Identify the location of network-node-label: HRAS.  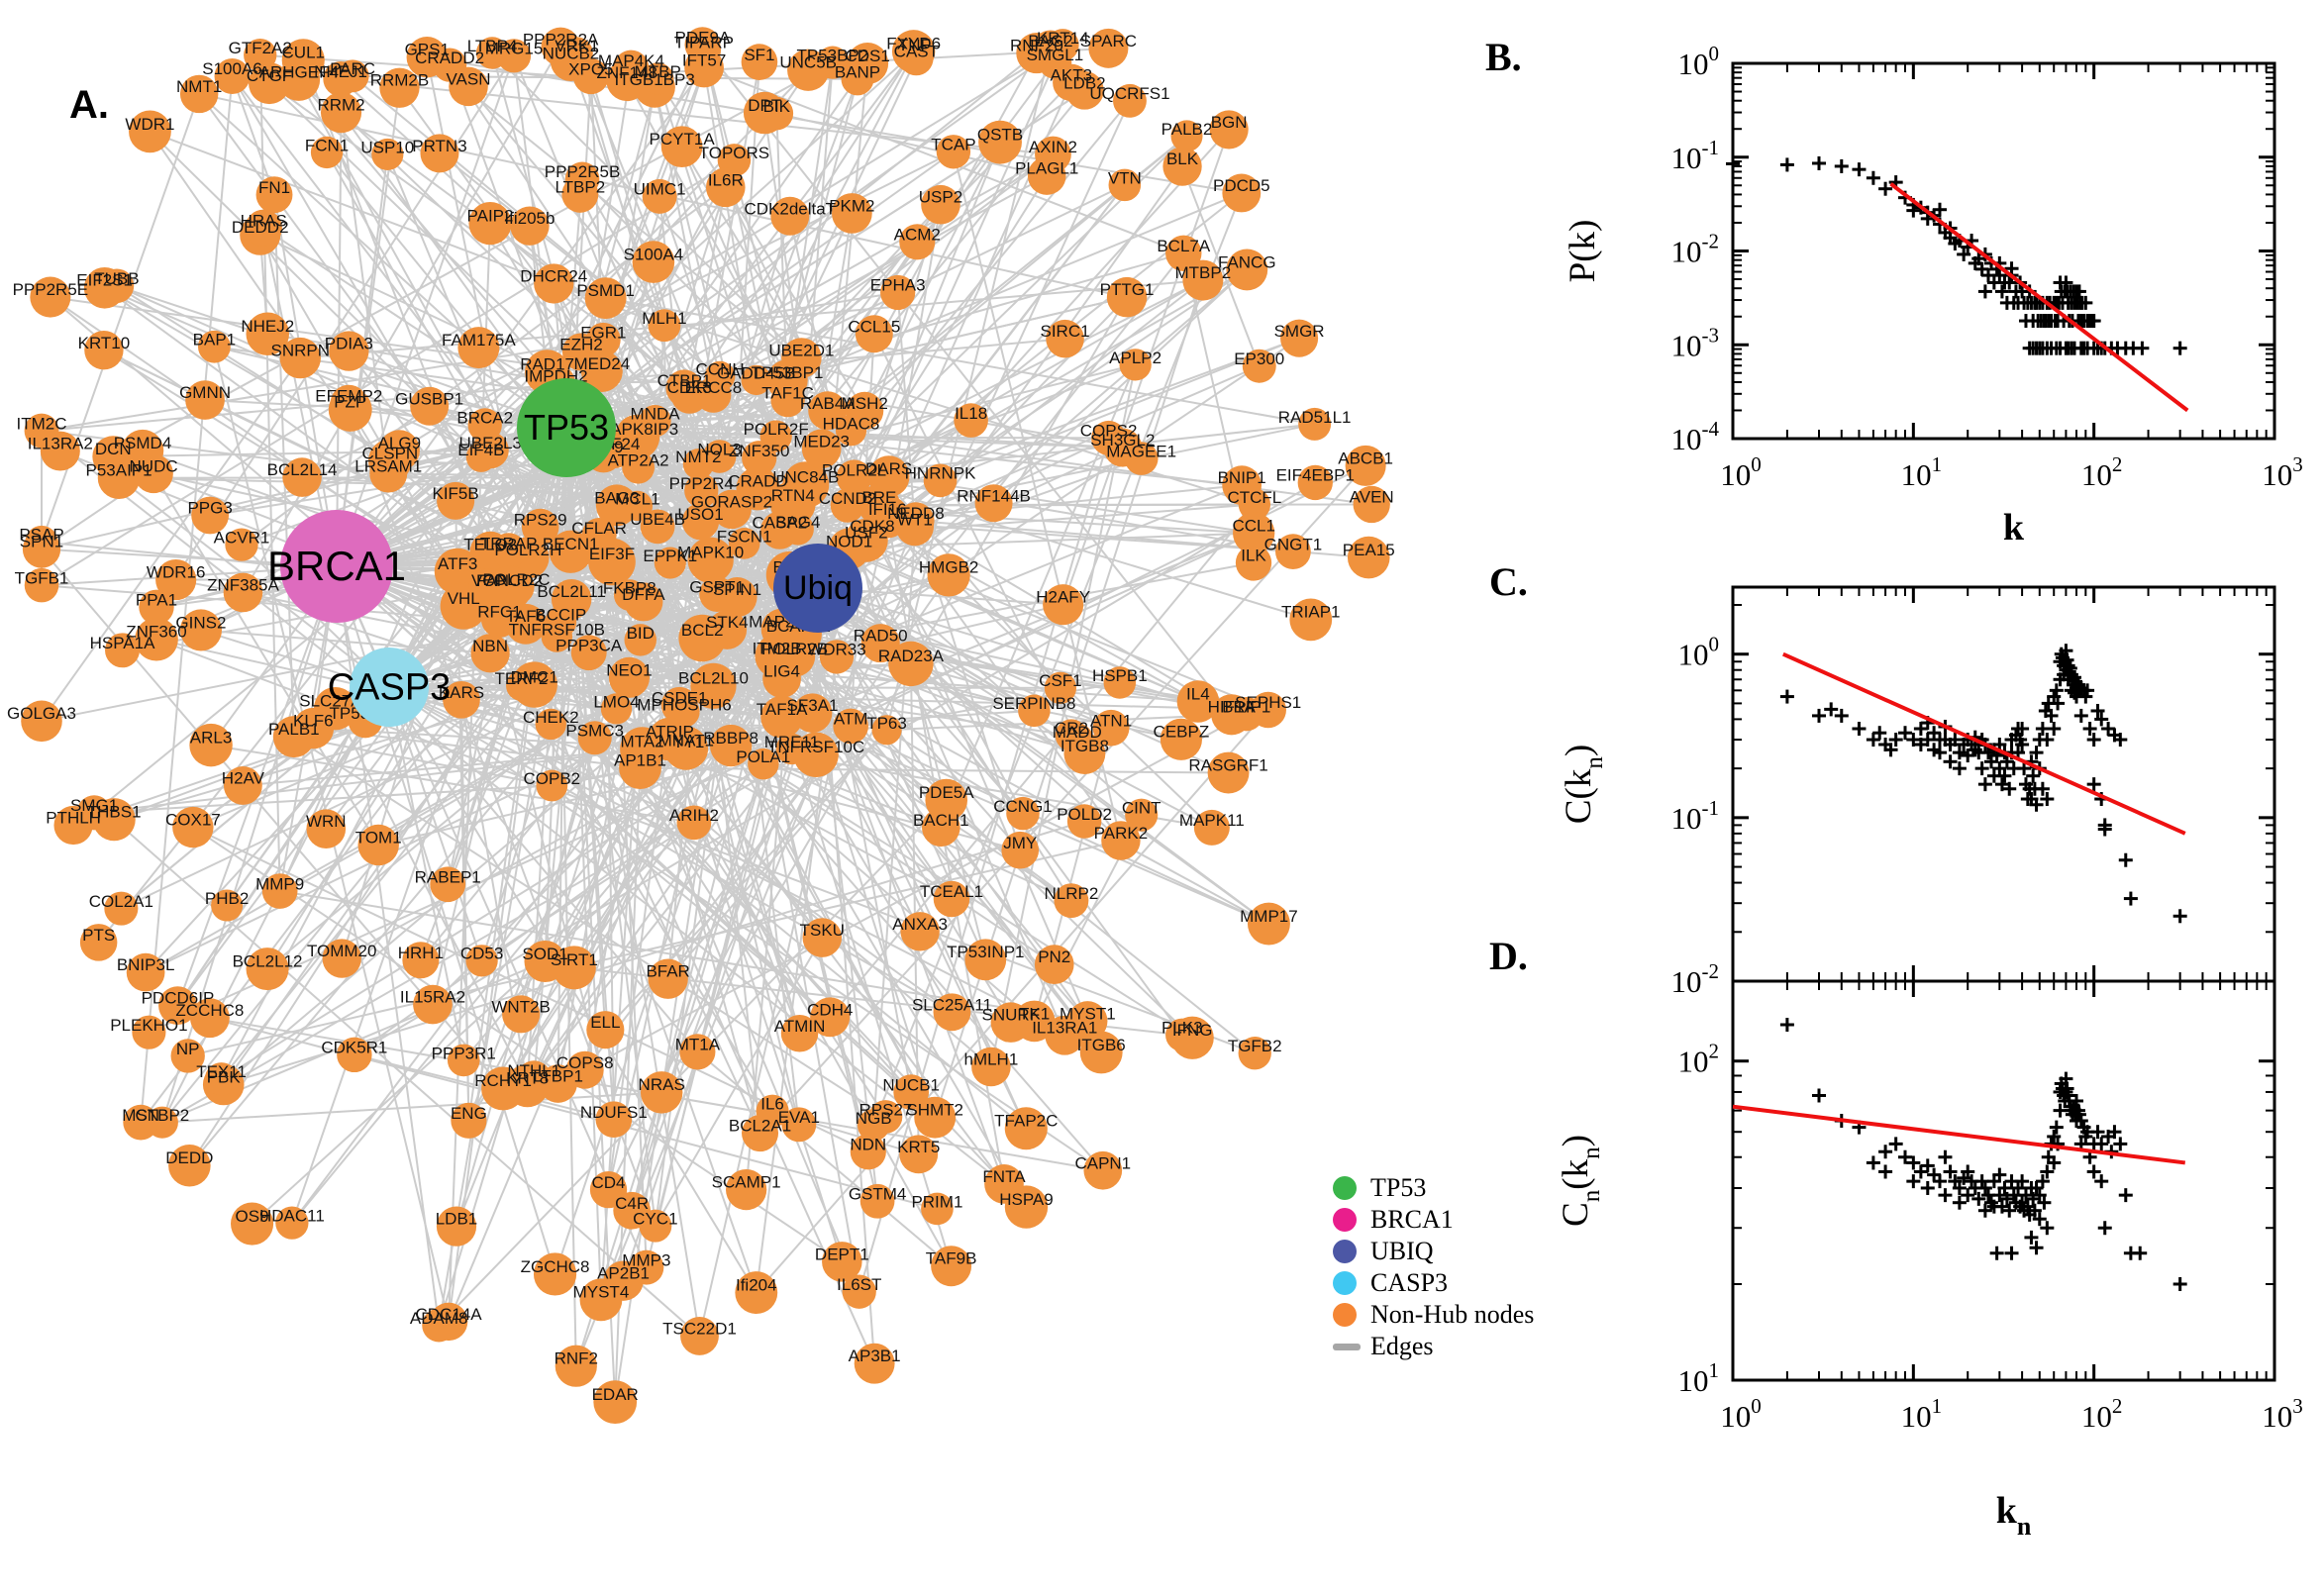
(264, 220).